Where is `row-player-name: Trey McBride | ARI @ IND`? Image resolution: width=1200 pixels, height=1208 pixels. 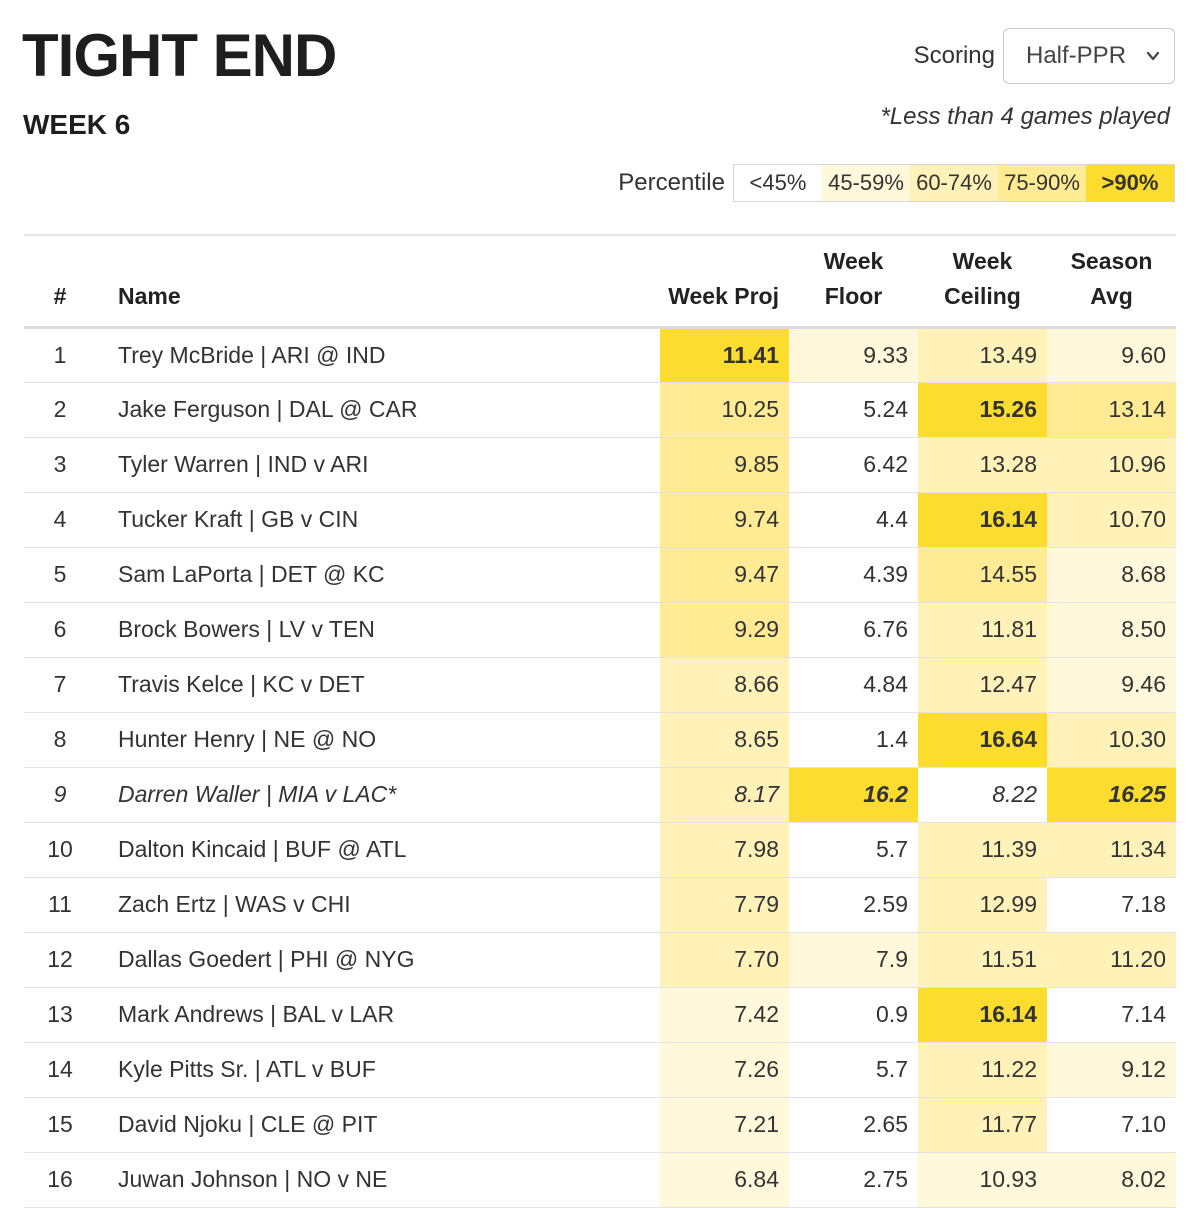 row-player-name: Trey McBride | ARI @ IND is located at coordinates (252, 354).